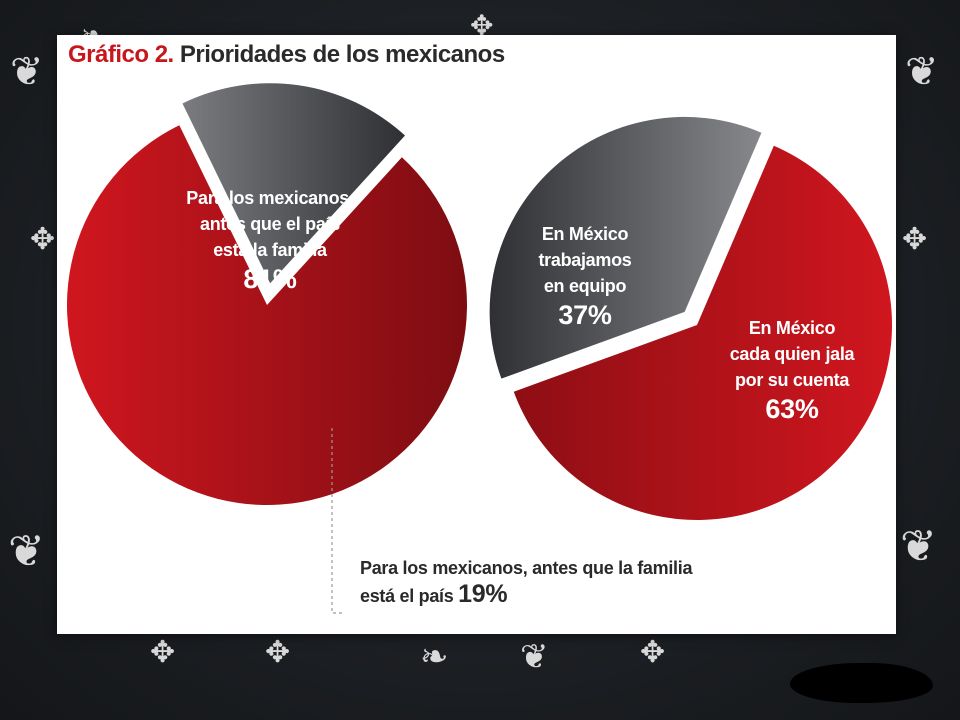 The image size is (960, 720). Describe the element at coordinates (293, 183) in the screenshot. I see `pie-slice-pais` at that location.